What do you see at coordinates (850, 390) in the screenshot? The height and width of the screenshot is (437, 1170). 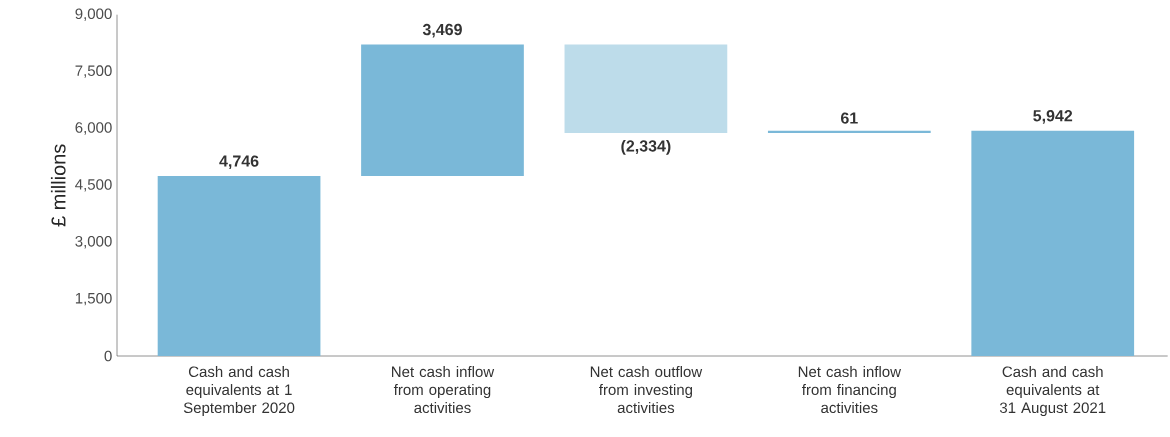 I see `x-tick-label: Net cash inflow from financing activities` at bounding box center [850, 390].